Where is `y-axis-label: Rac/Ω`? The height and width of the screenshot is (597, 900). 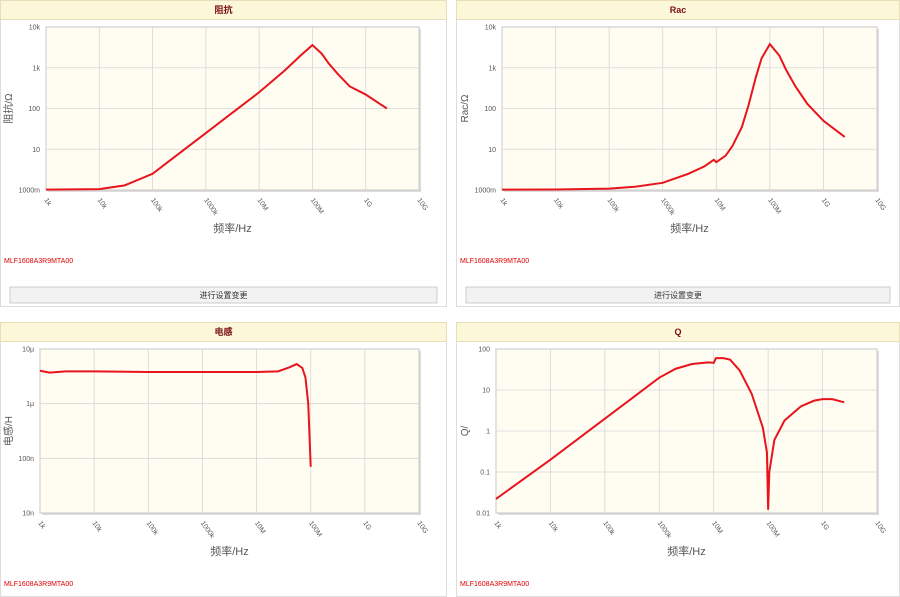 y-axis-label: Rac/Ω is located at coordinates (465, 108).